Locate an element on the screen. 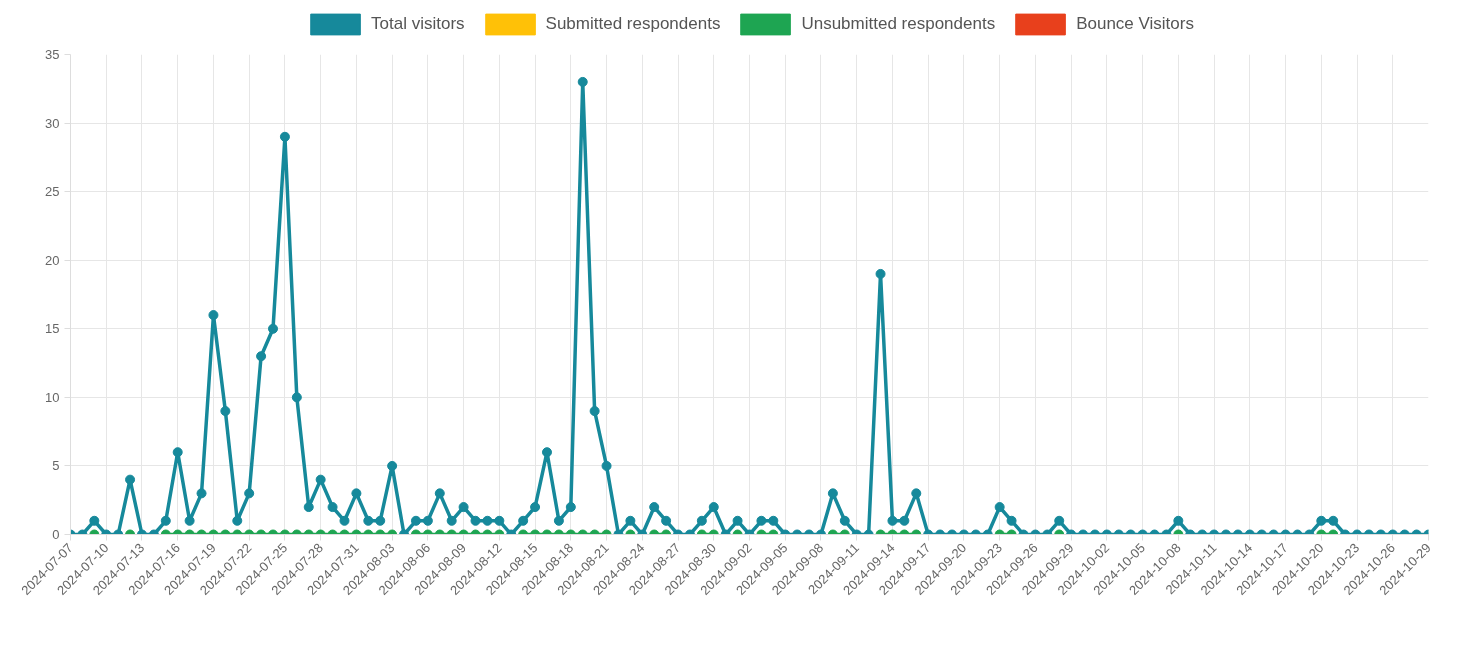  legend-label: Submitted respondents is located at coordinates (633, 24).